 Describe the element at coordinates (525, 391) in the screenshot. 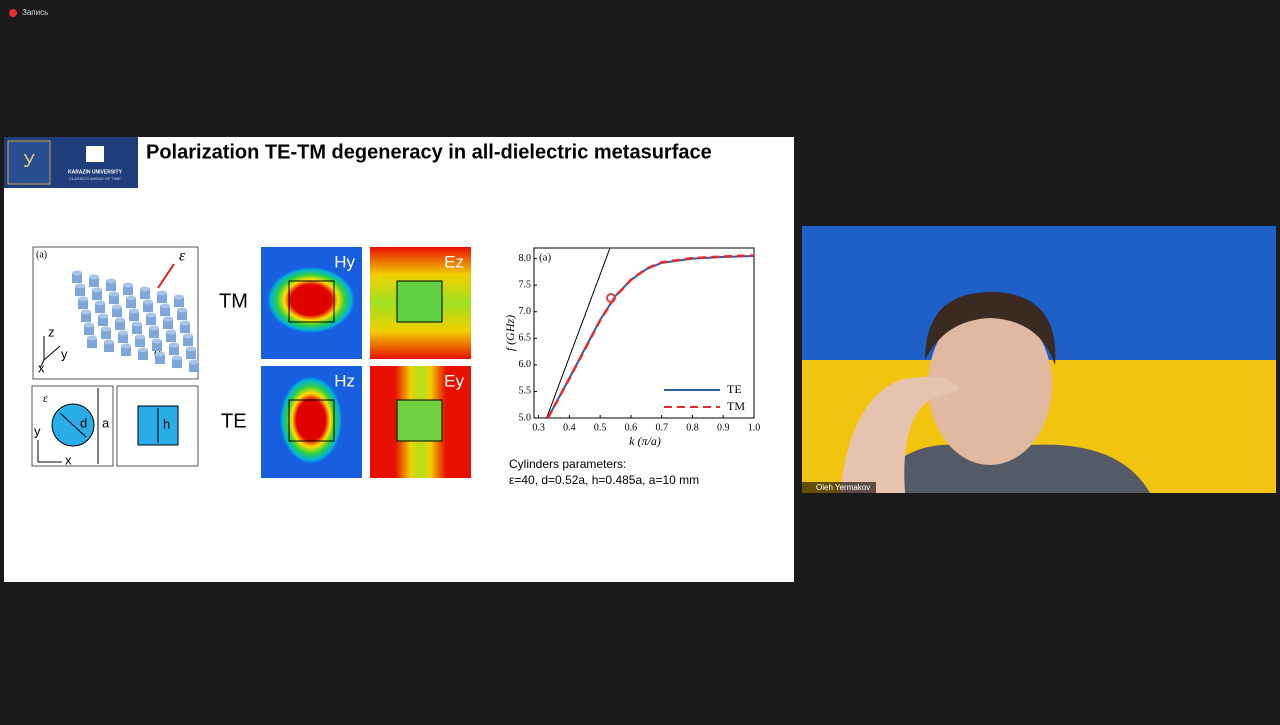

I see `y-tick-label: 5.5` at that location.